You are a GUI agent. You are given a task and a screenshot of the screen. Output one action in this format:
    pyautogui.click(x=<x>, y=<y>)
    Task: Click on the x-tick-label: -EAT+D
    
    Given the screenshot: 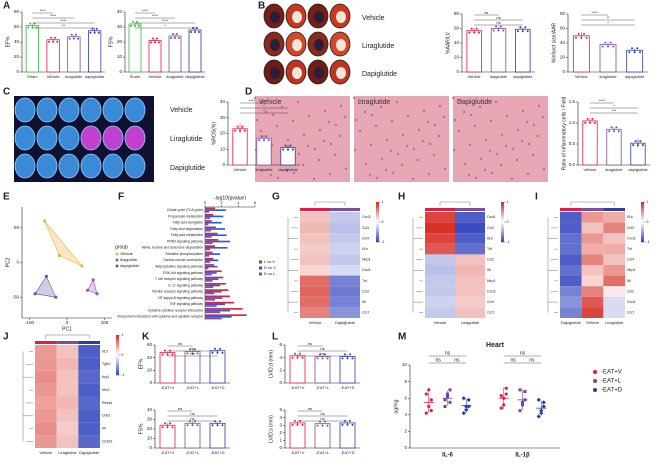 What is the action you would take?
    pyautogui.click(x=217, y=452)
    